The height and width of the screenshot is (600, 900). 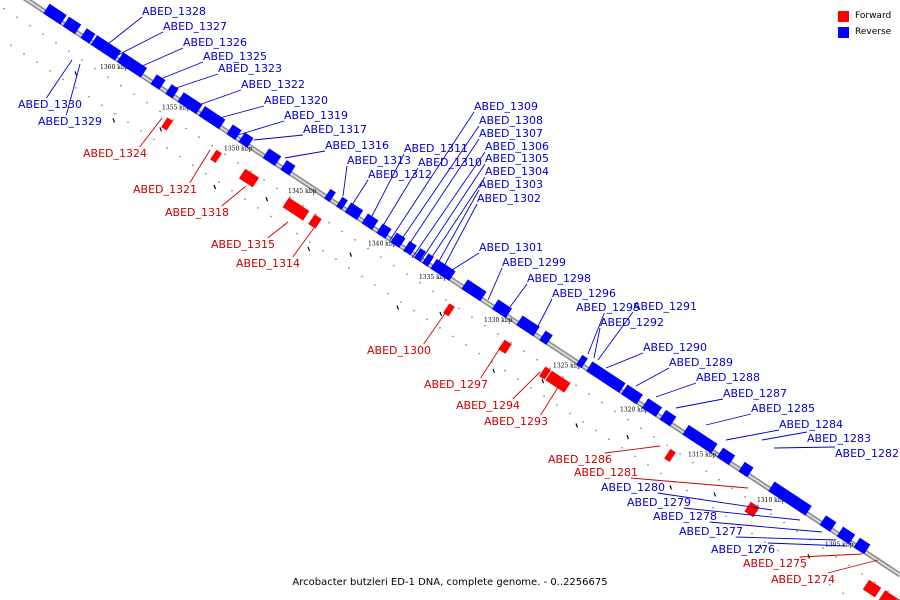 What do you see at coordinates (195, 26) in the screenshot?
I see `gene-label-abed_1327: ABED_1327` at bounding box center [195, 26].